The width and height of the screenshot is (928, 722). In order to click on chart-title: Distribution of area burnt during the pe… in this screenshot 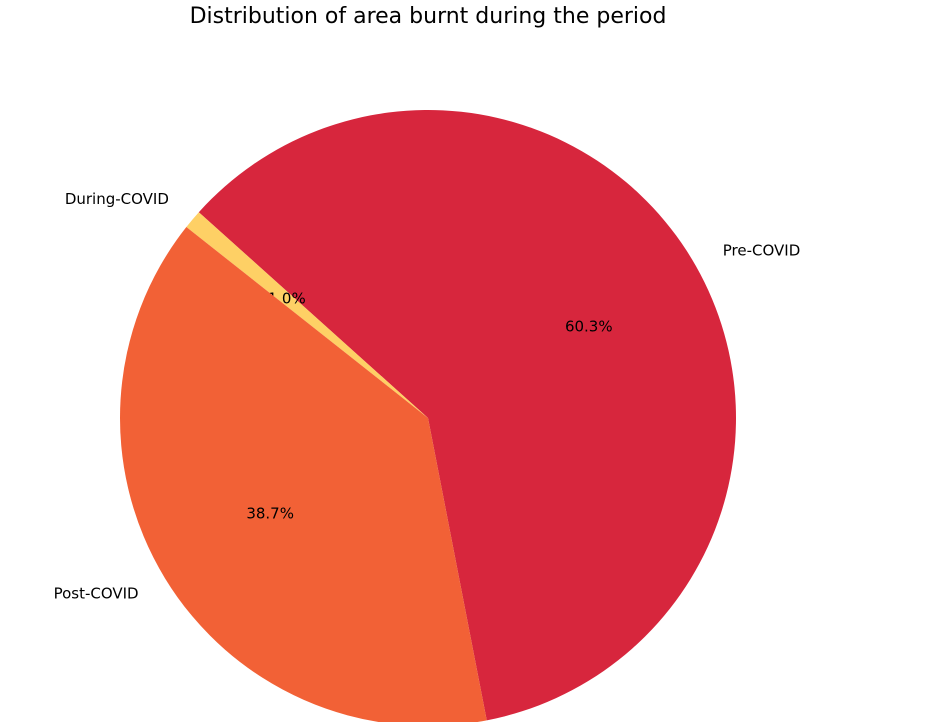, I will do `click(428, 16)`.